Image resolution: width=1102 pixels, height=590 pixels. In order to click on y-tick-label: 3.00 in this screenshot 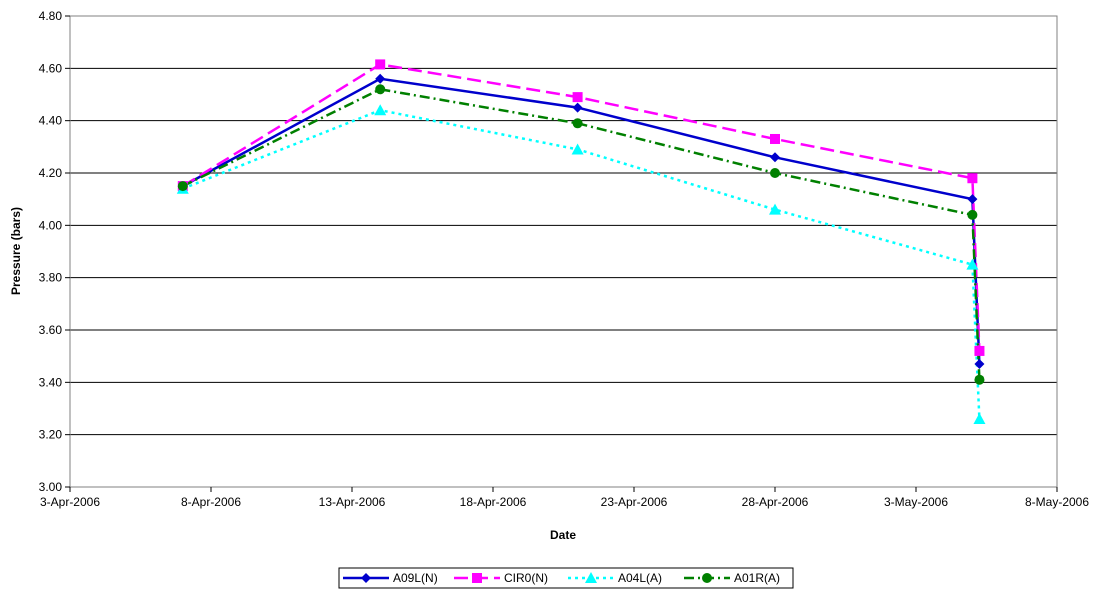, I will do `click(51, 487)`.